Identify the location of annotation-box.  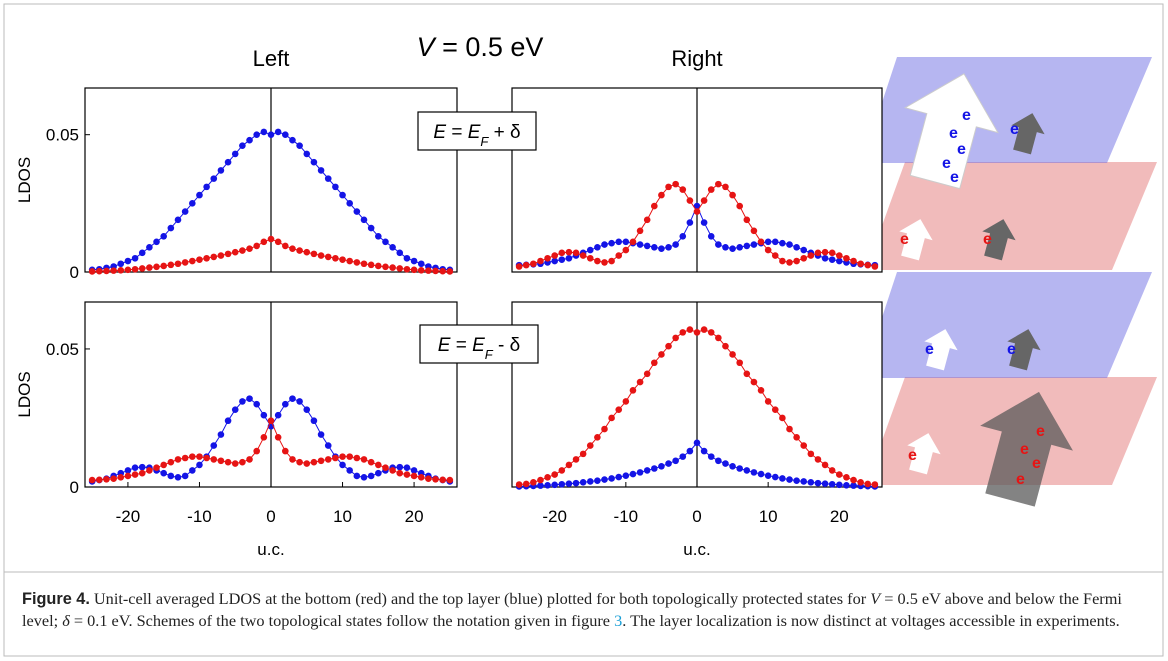
(479, 344).